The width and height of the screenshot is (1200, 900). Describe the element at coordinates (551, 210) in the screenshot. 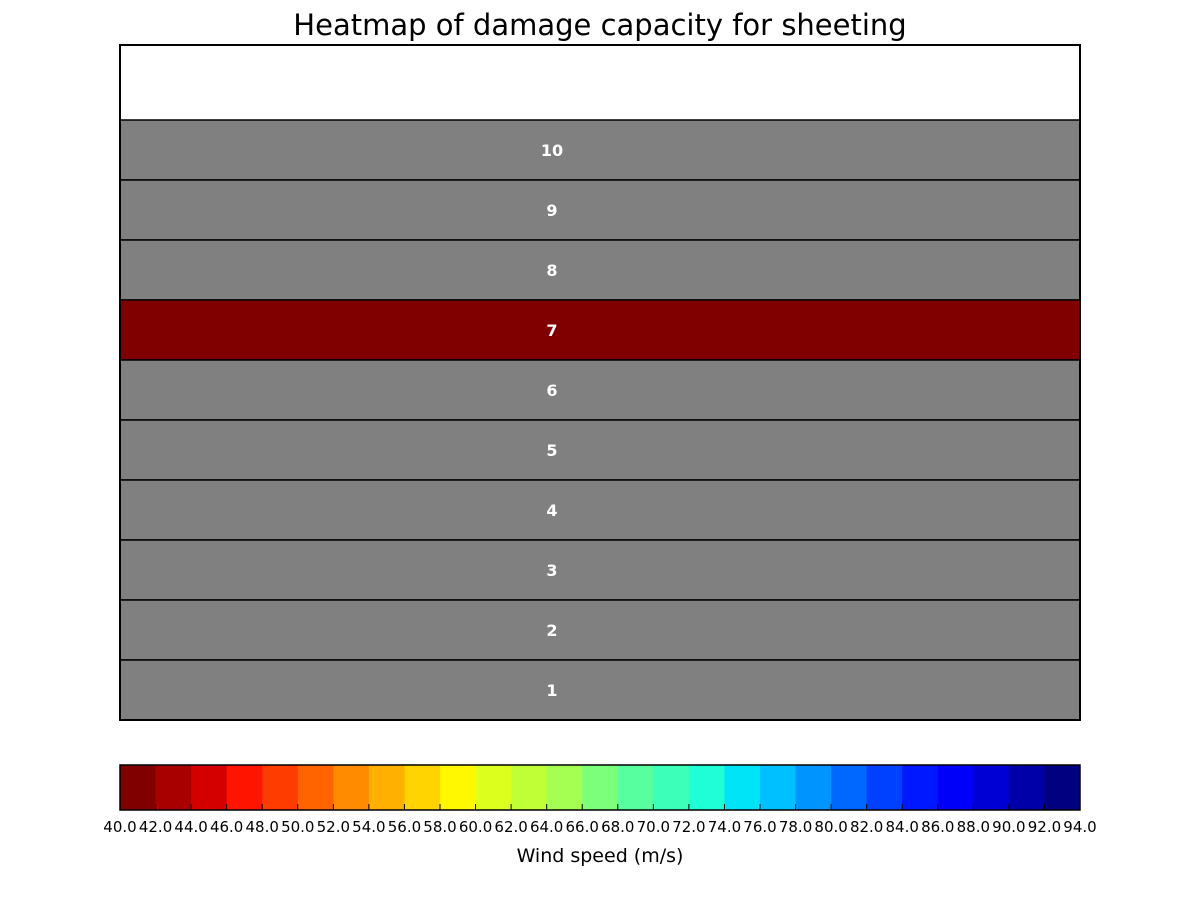

I see `row-label-9: 9` at that location.